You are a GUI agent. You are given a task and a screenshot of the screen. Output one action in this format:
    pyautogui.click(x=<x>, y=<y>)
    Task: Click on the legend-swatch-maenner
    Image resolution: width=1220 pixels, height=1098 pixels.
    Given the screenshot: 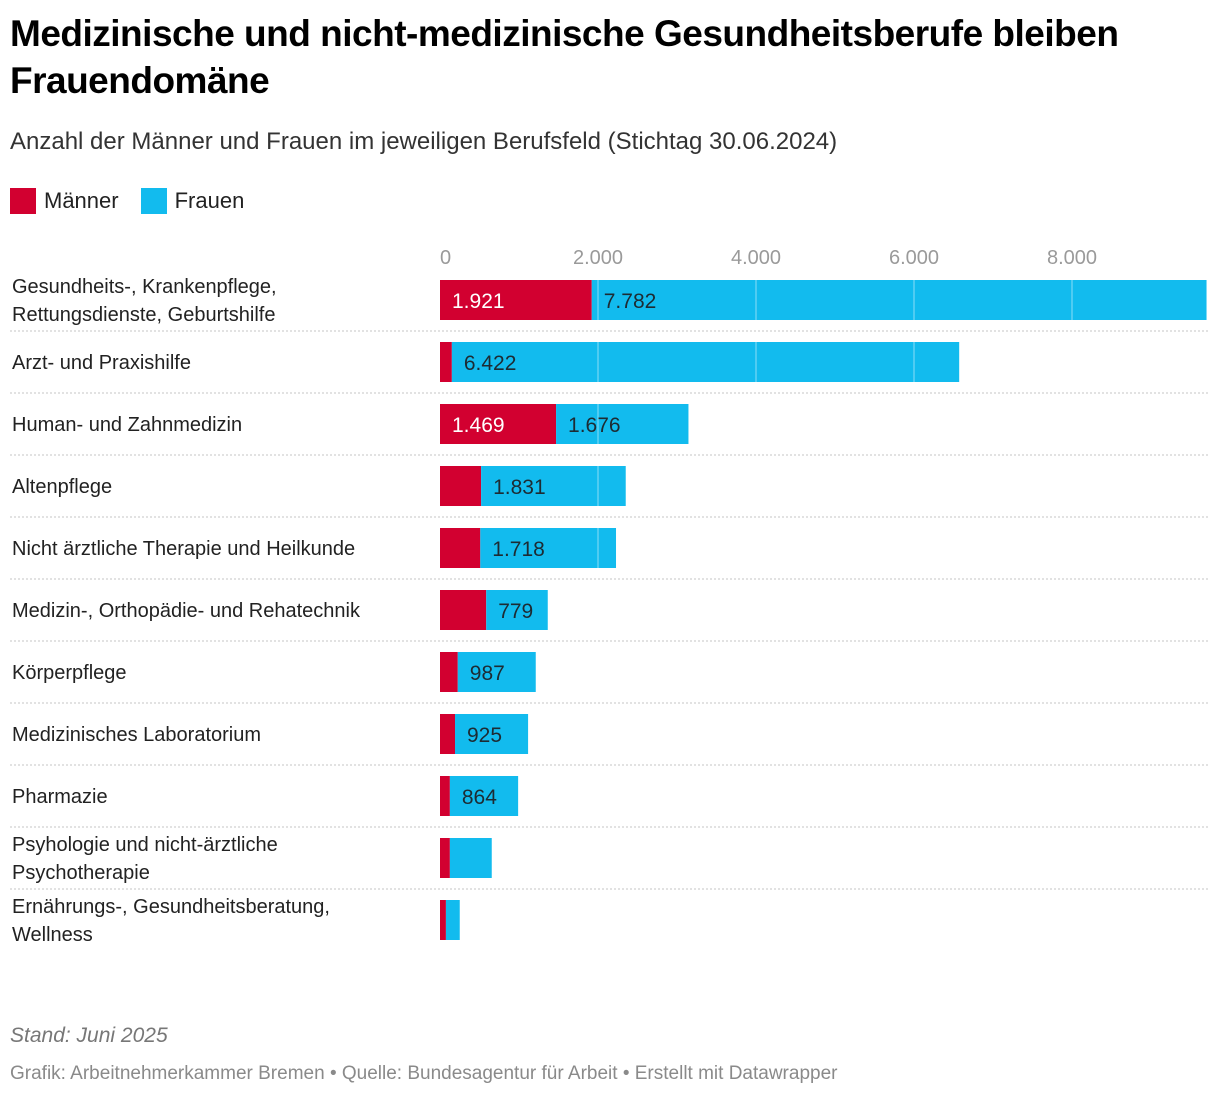 What is the action you would take?
    pyautogui.click(x=23, y=201)
    